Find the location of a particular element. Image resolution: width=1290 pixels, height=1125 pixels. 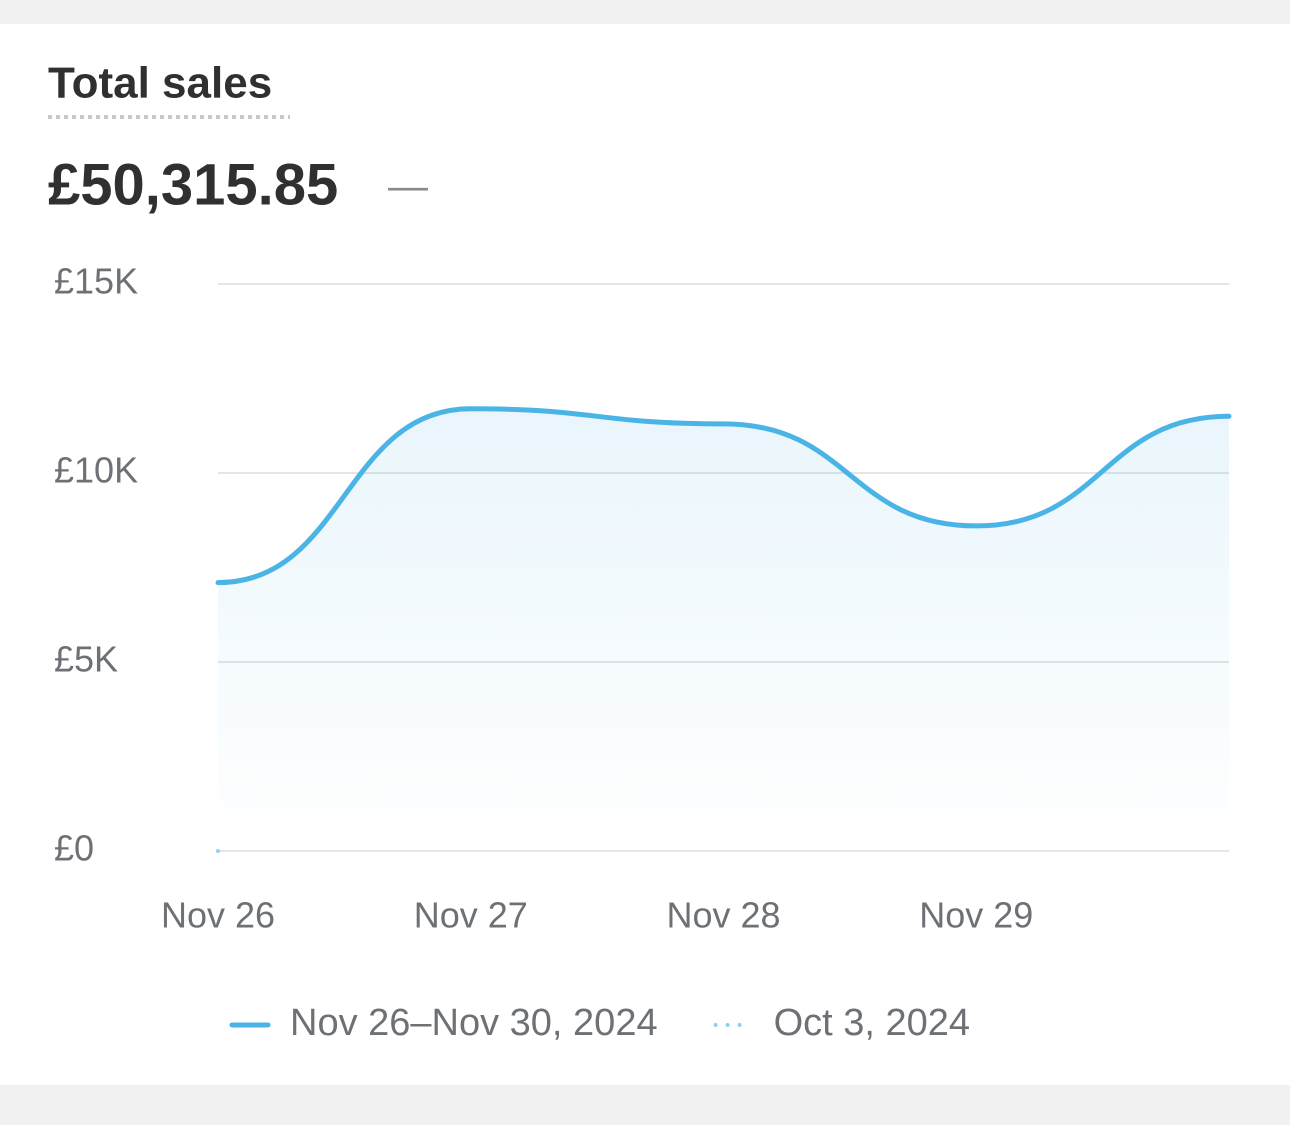

total-value: £50,315.85 is located at coordinates (193, 184).